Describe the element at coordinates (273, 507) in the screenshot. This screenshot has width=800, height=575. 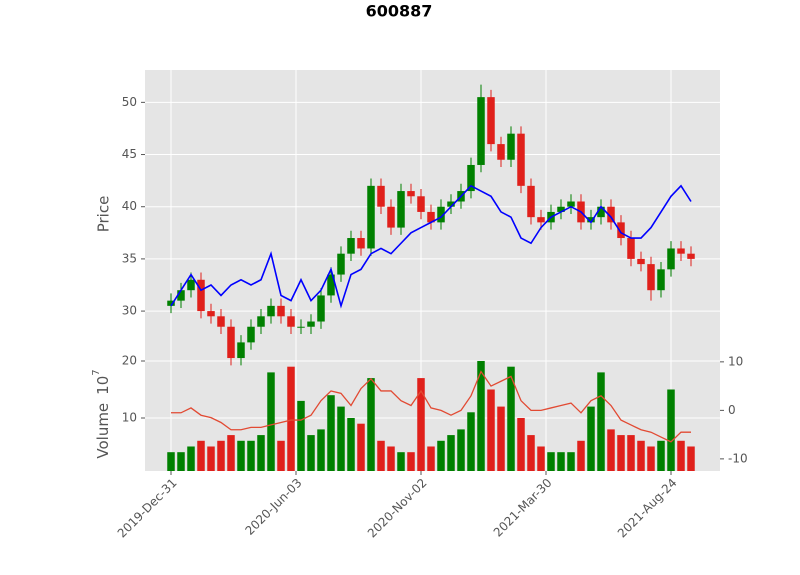
I see `x-tick-label: 2020-Jun-03` at that location.